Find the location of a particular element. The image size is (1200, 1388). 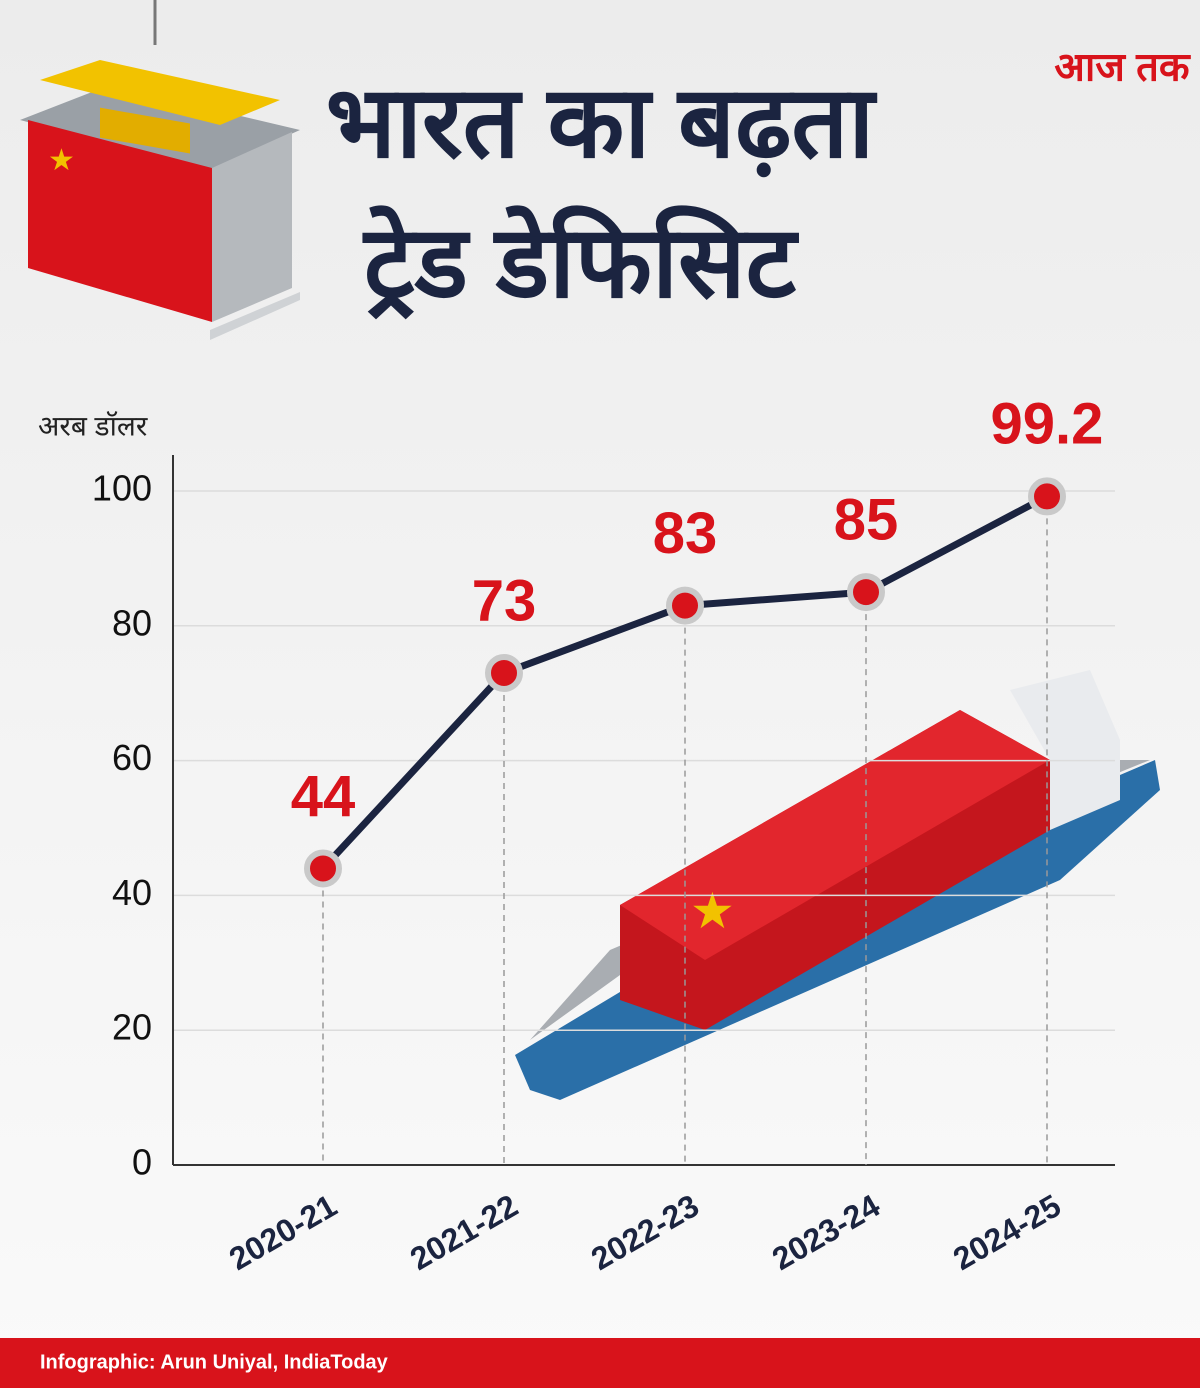

logo: आज तक is located at coordinates (1122, 68).